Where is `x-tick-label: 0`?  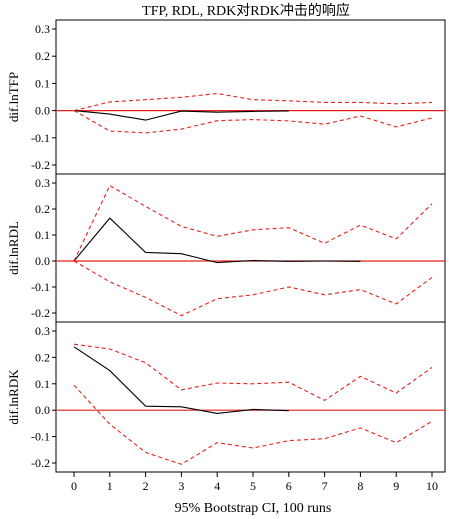
x-tick-label: 0 is located at coordinates (74, 486).